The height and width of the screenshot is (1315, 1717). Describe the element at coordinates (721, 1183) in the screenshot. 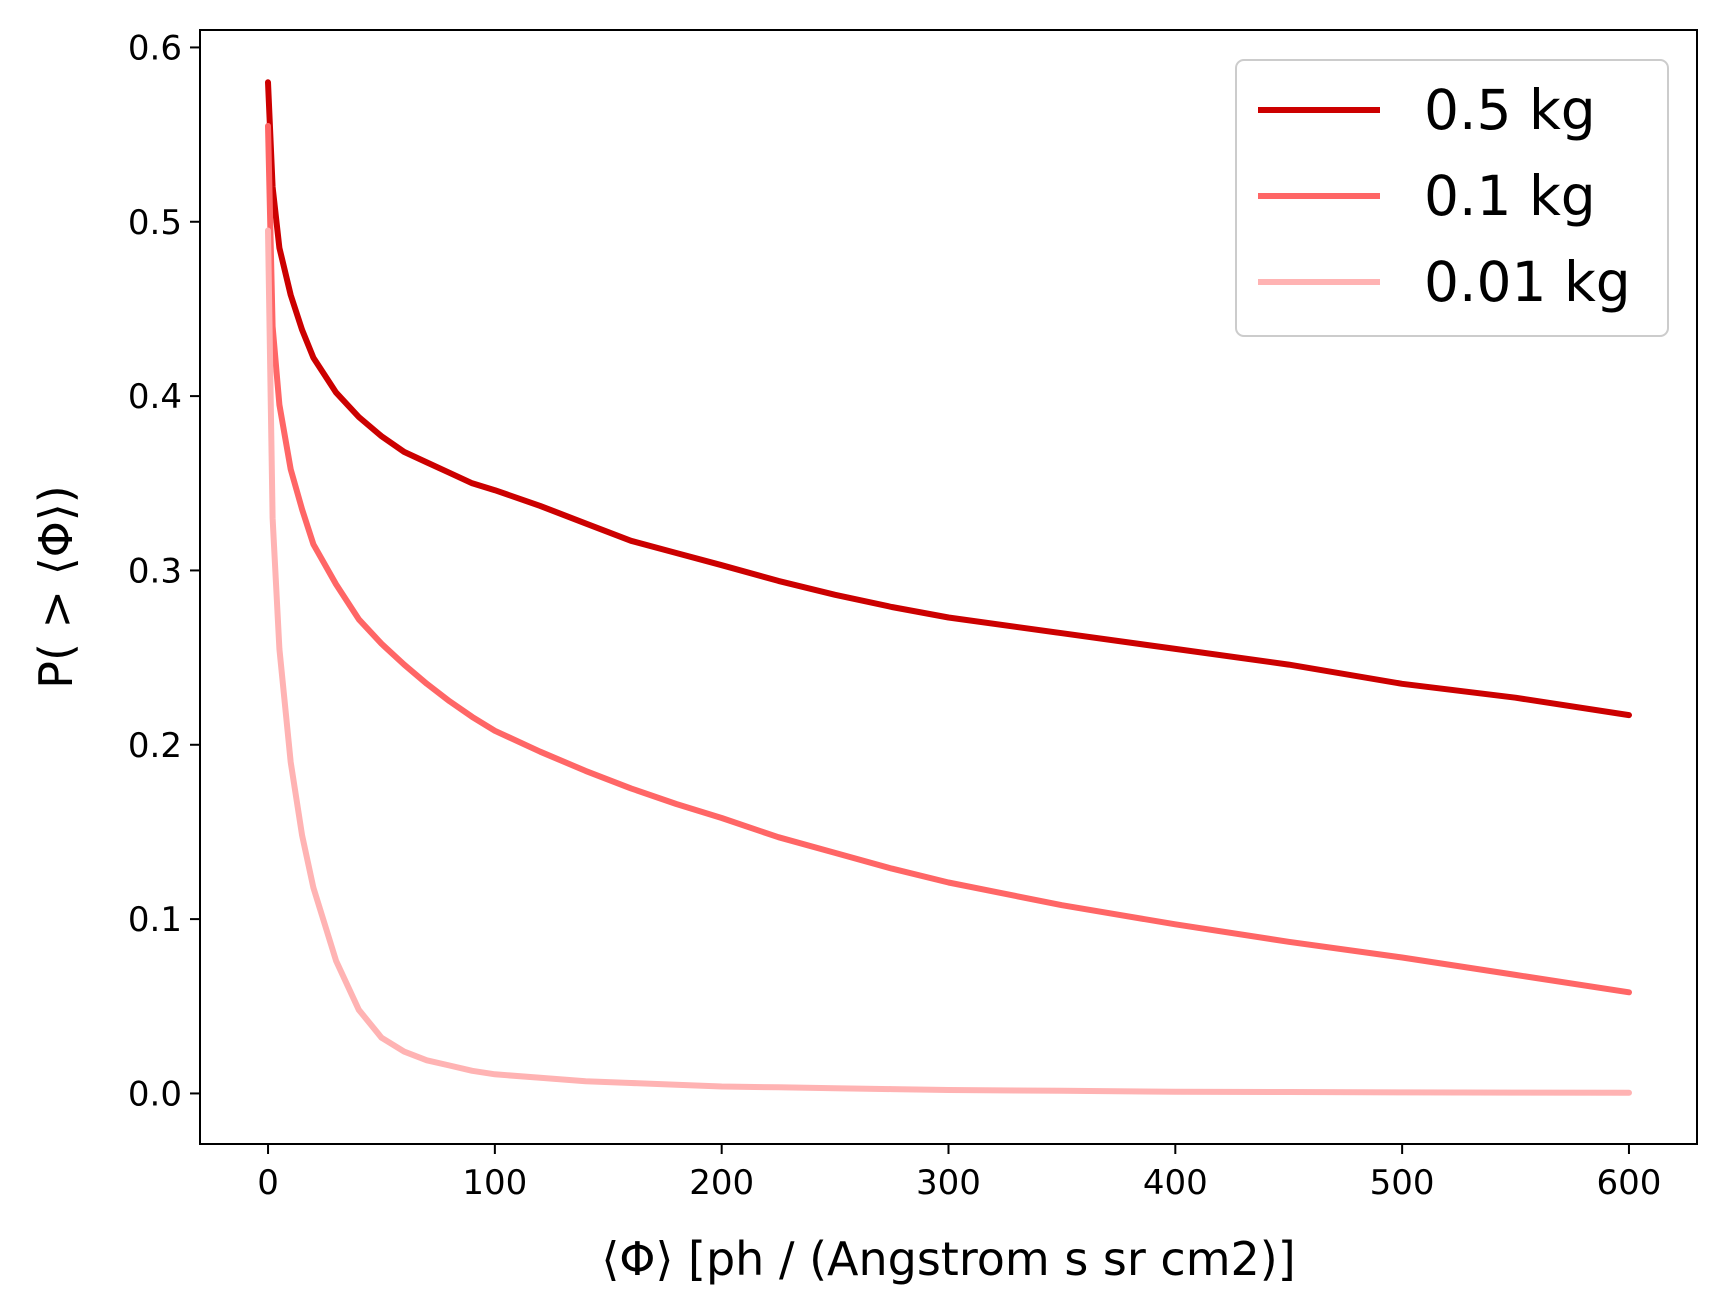

I see `x-tick-label: 200` at that location.